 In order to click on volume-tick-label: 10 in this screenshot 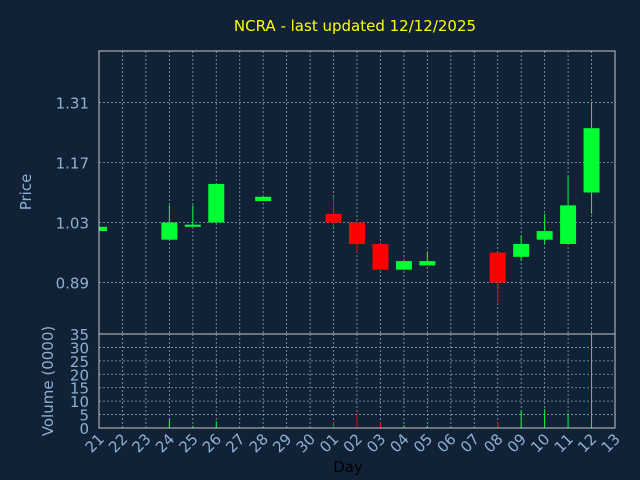, I will do `click(79, 402)`.